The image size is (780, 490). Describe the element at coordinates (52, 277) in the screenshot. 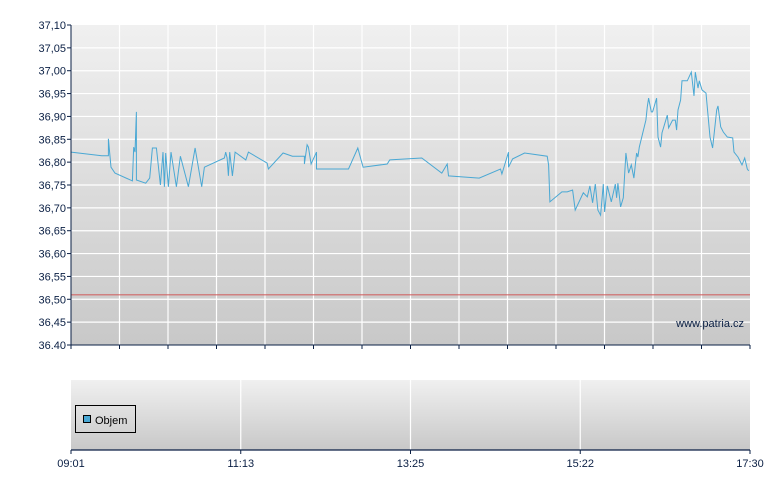

I see `y-tick-label: 36,55` at that location.